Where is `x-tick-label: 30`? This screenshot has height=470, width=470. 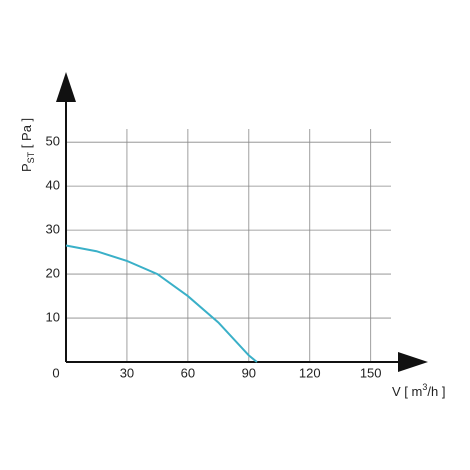
x-tick-label: 30 is located at coordinates (127, 372).